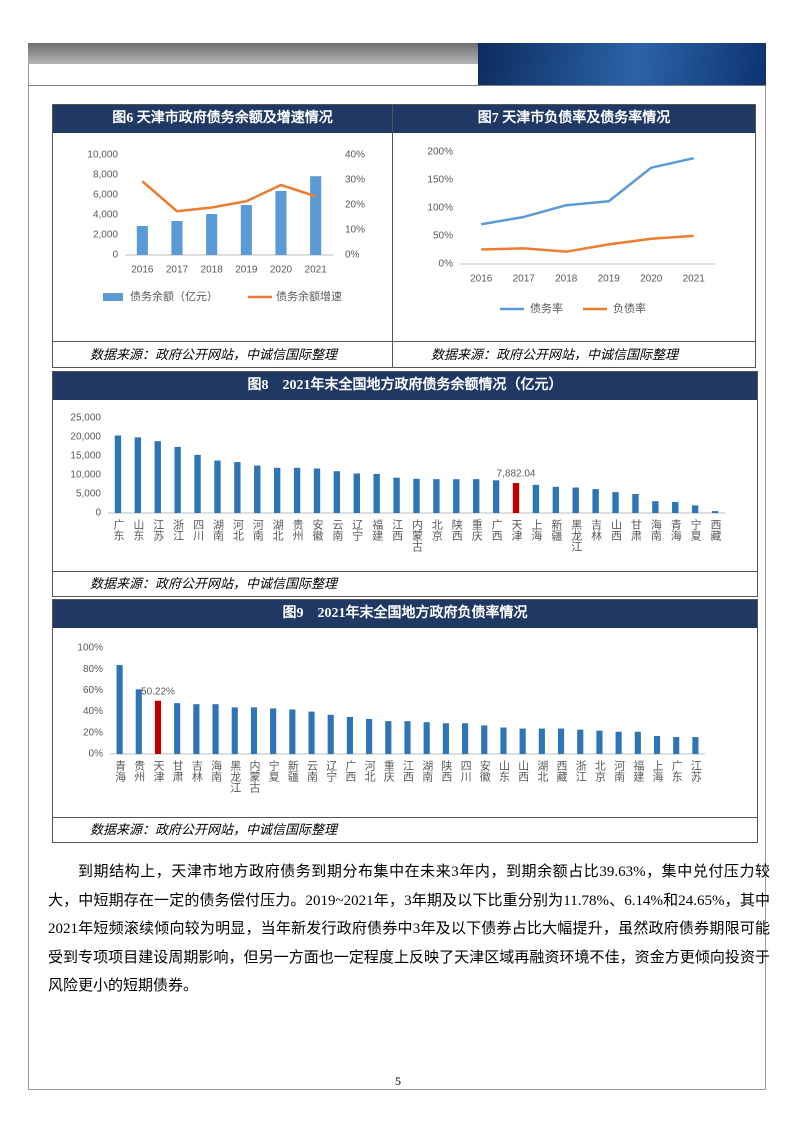 This screenshot has width=802, height=1133. I want to click on y-tick-label: 150%, so click(440, 180).